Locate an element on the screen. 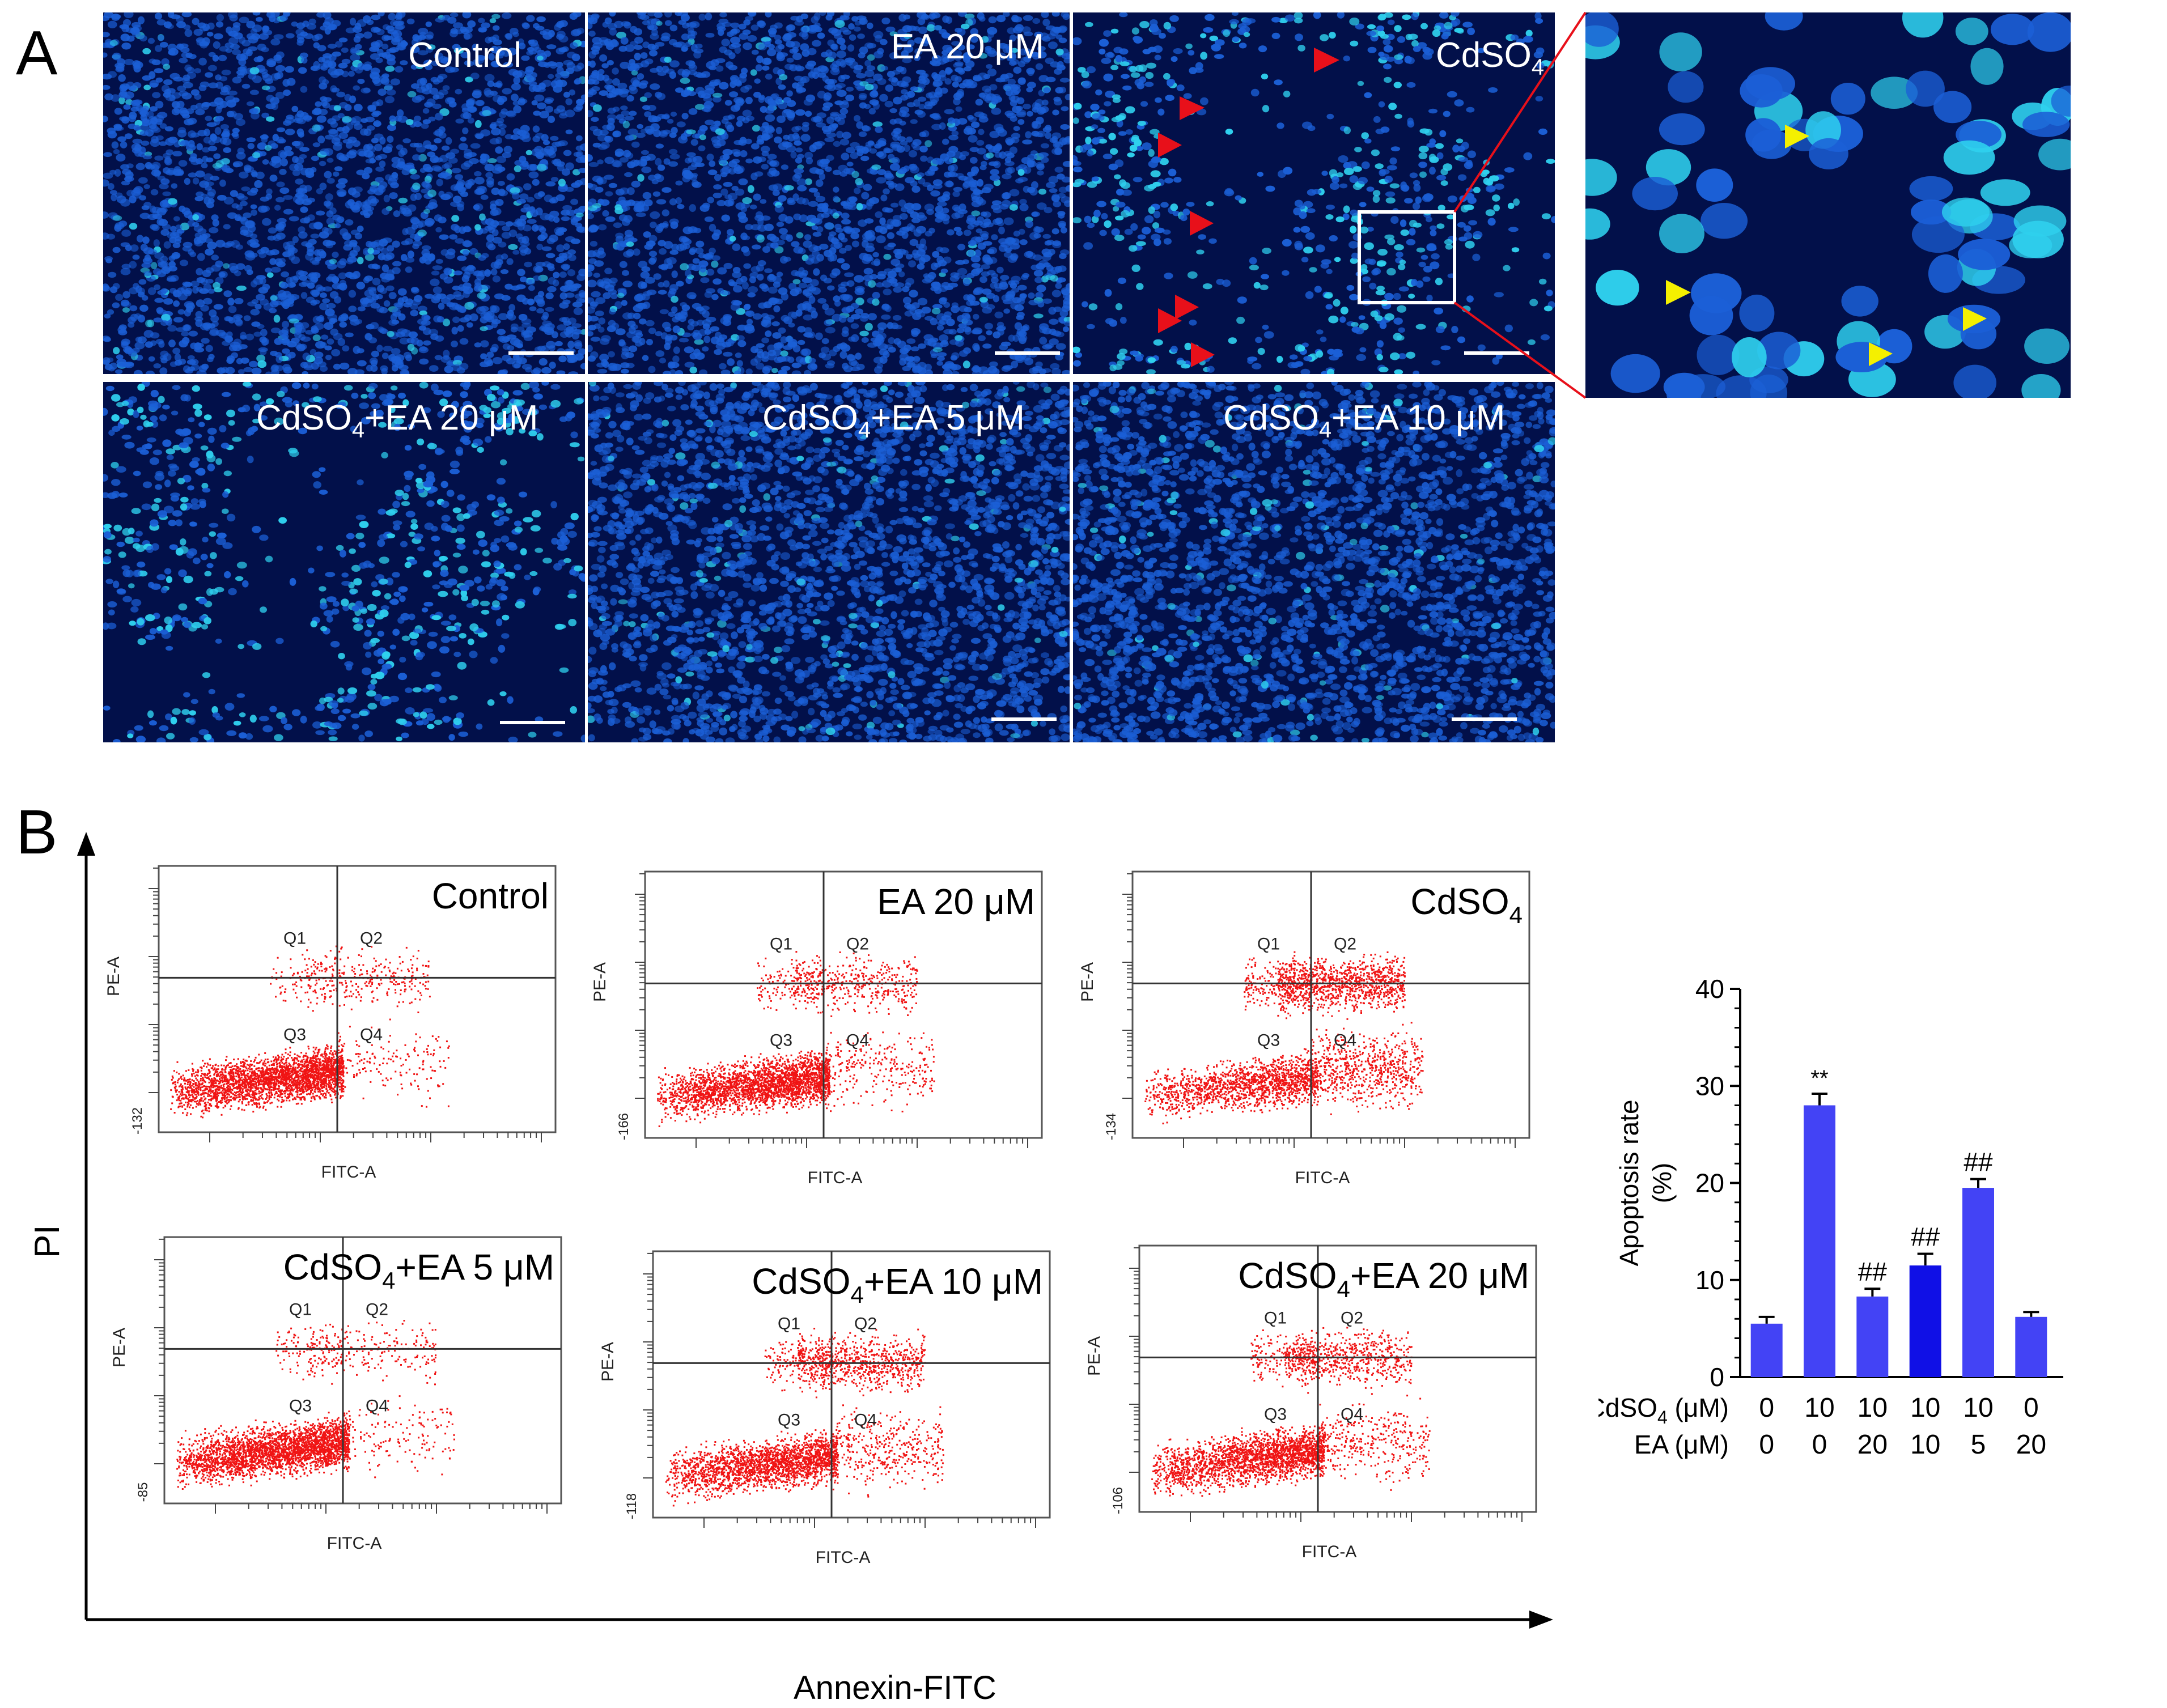 This screenshot has width=2167, height=1708. flow-plot-title: CdSO4 is located at coordinates (1466, 904).